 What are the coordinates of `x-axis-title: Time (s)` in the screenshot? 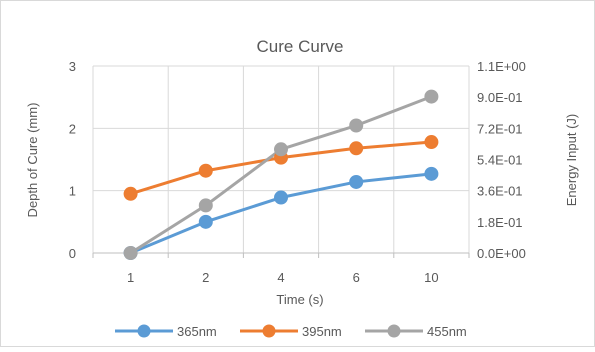 It's located at (299, 299).